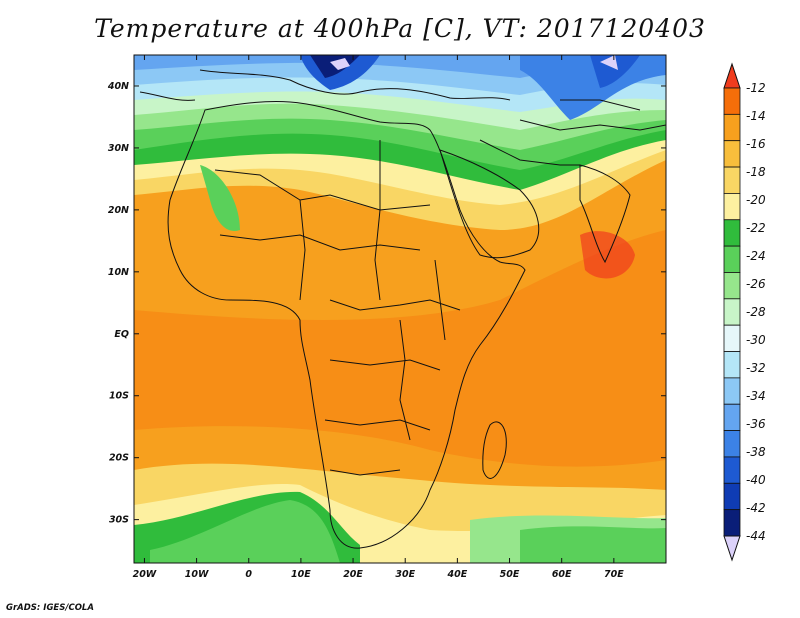  What do you see at coordinates (510, 574) in the screenshot?
I see `lon-label: 50E` at bounding box center [510, 574].